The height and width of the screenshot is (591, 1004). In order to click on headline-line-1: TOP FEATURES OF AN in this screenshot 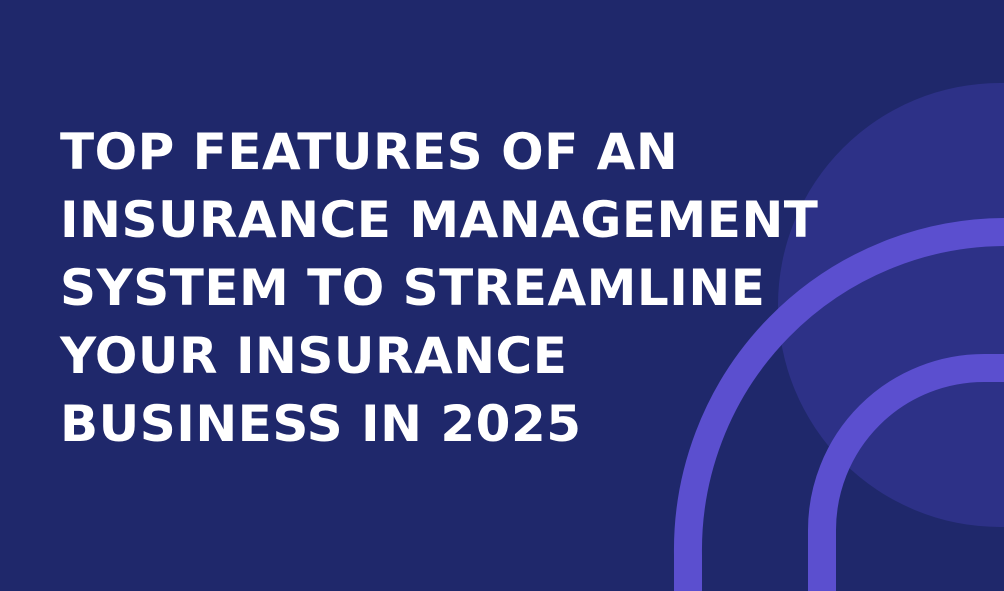, I will do `click(369, 152)`.